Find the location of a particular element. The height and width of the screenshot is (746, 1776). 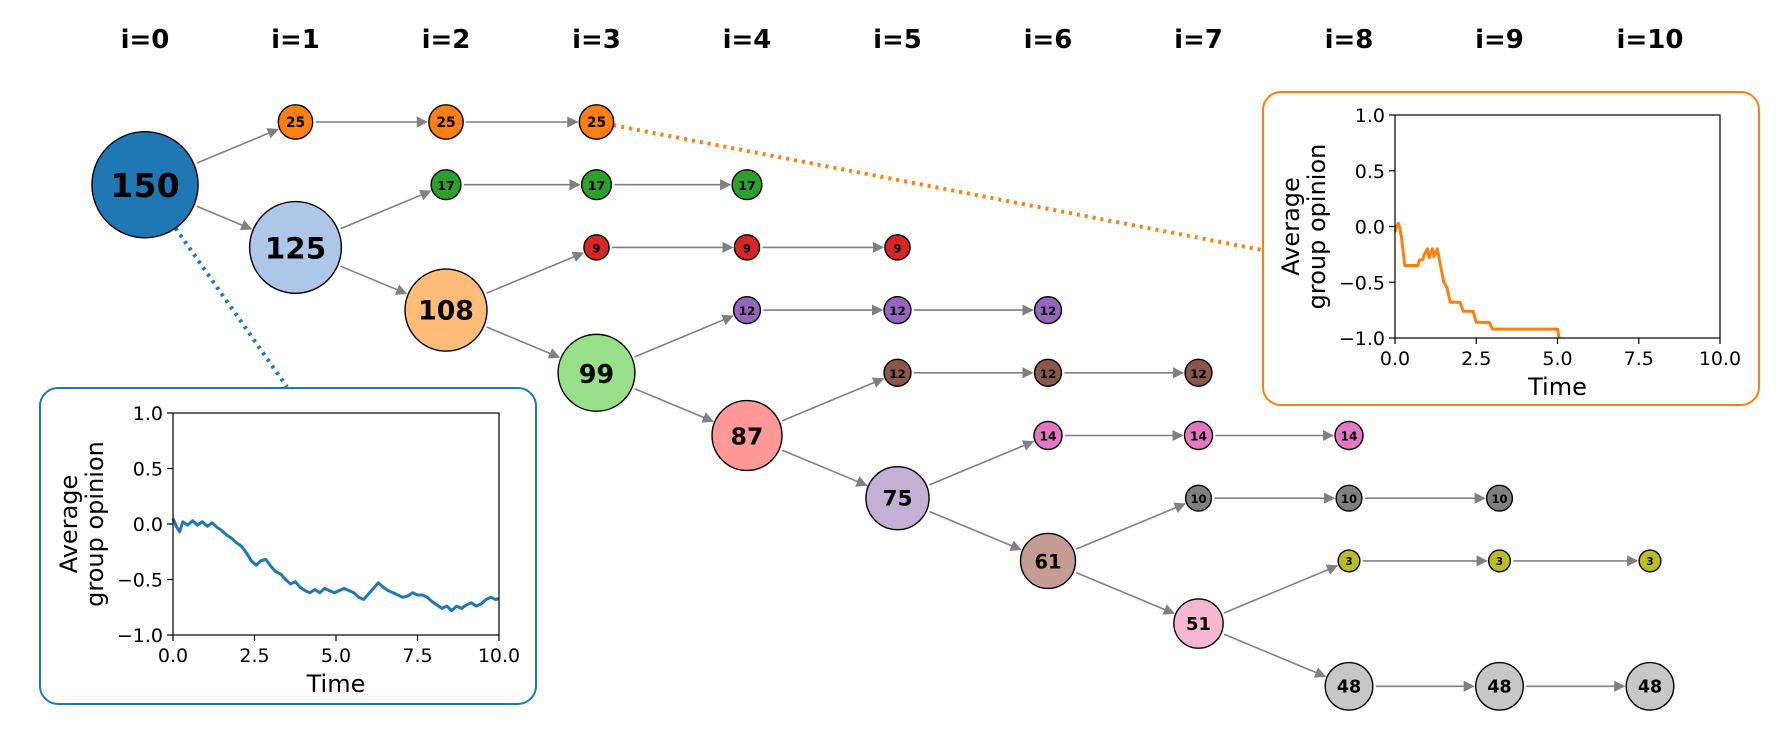

node-label: 10 is located at coordinates (1198, 499).